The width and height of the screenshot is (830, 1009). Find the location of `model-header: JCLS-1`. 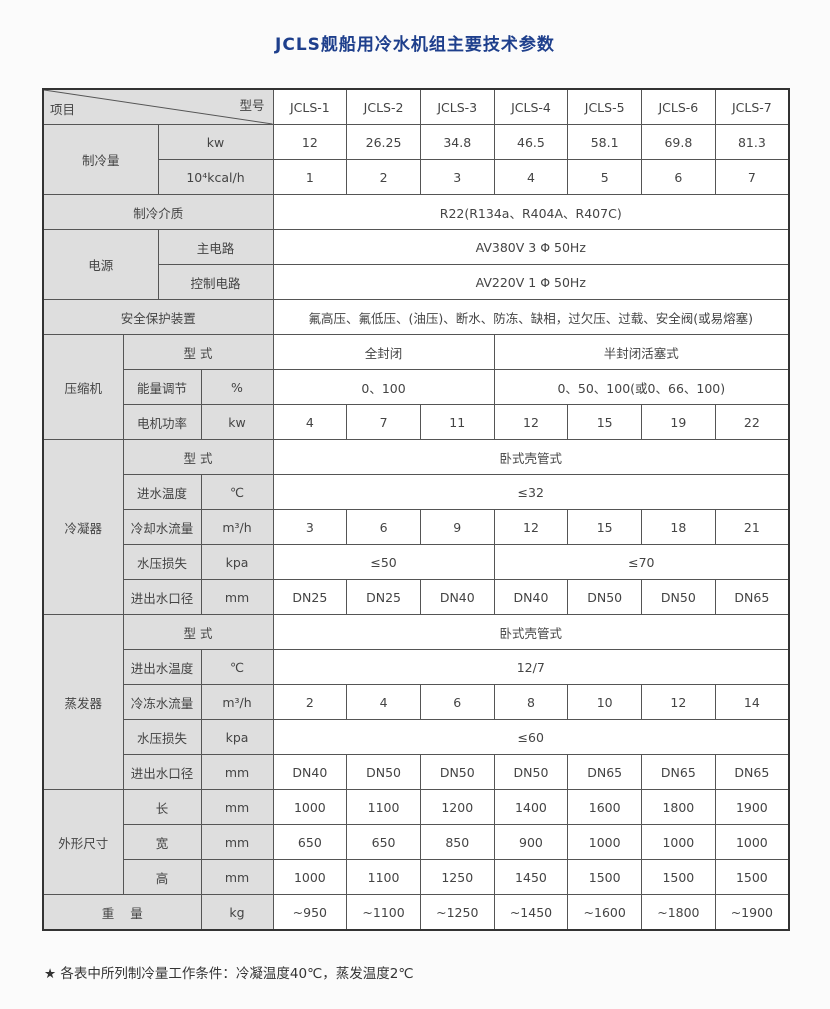

model-header: JCLS-1 is located at coordinates (310, 106).